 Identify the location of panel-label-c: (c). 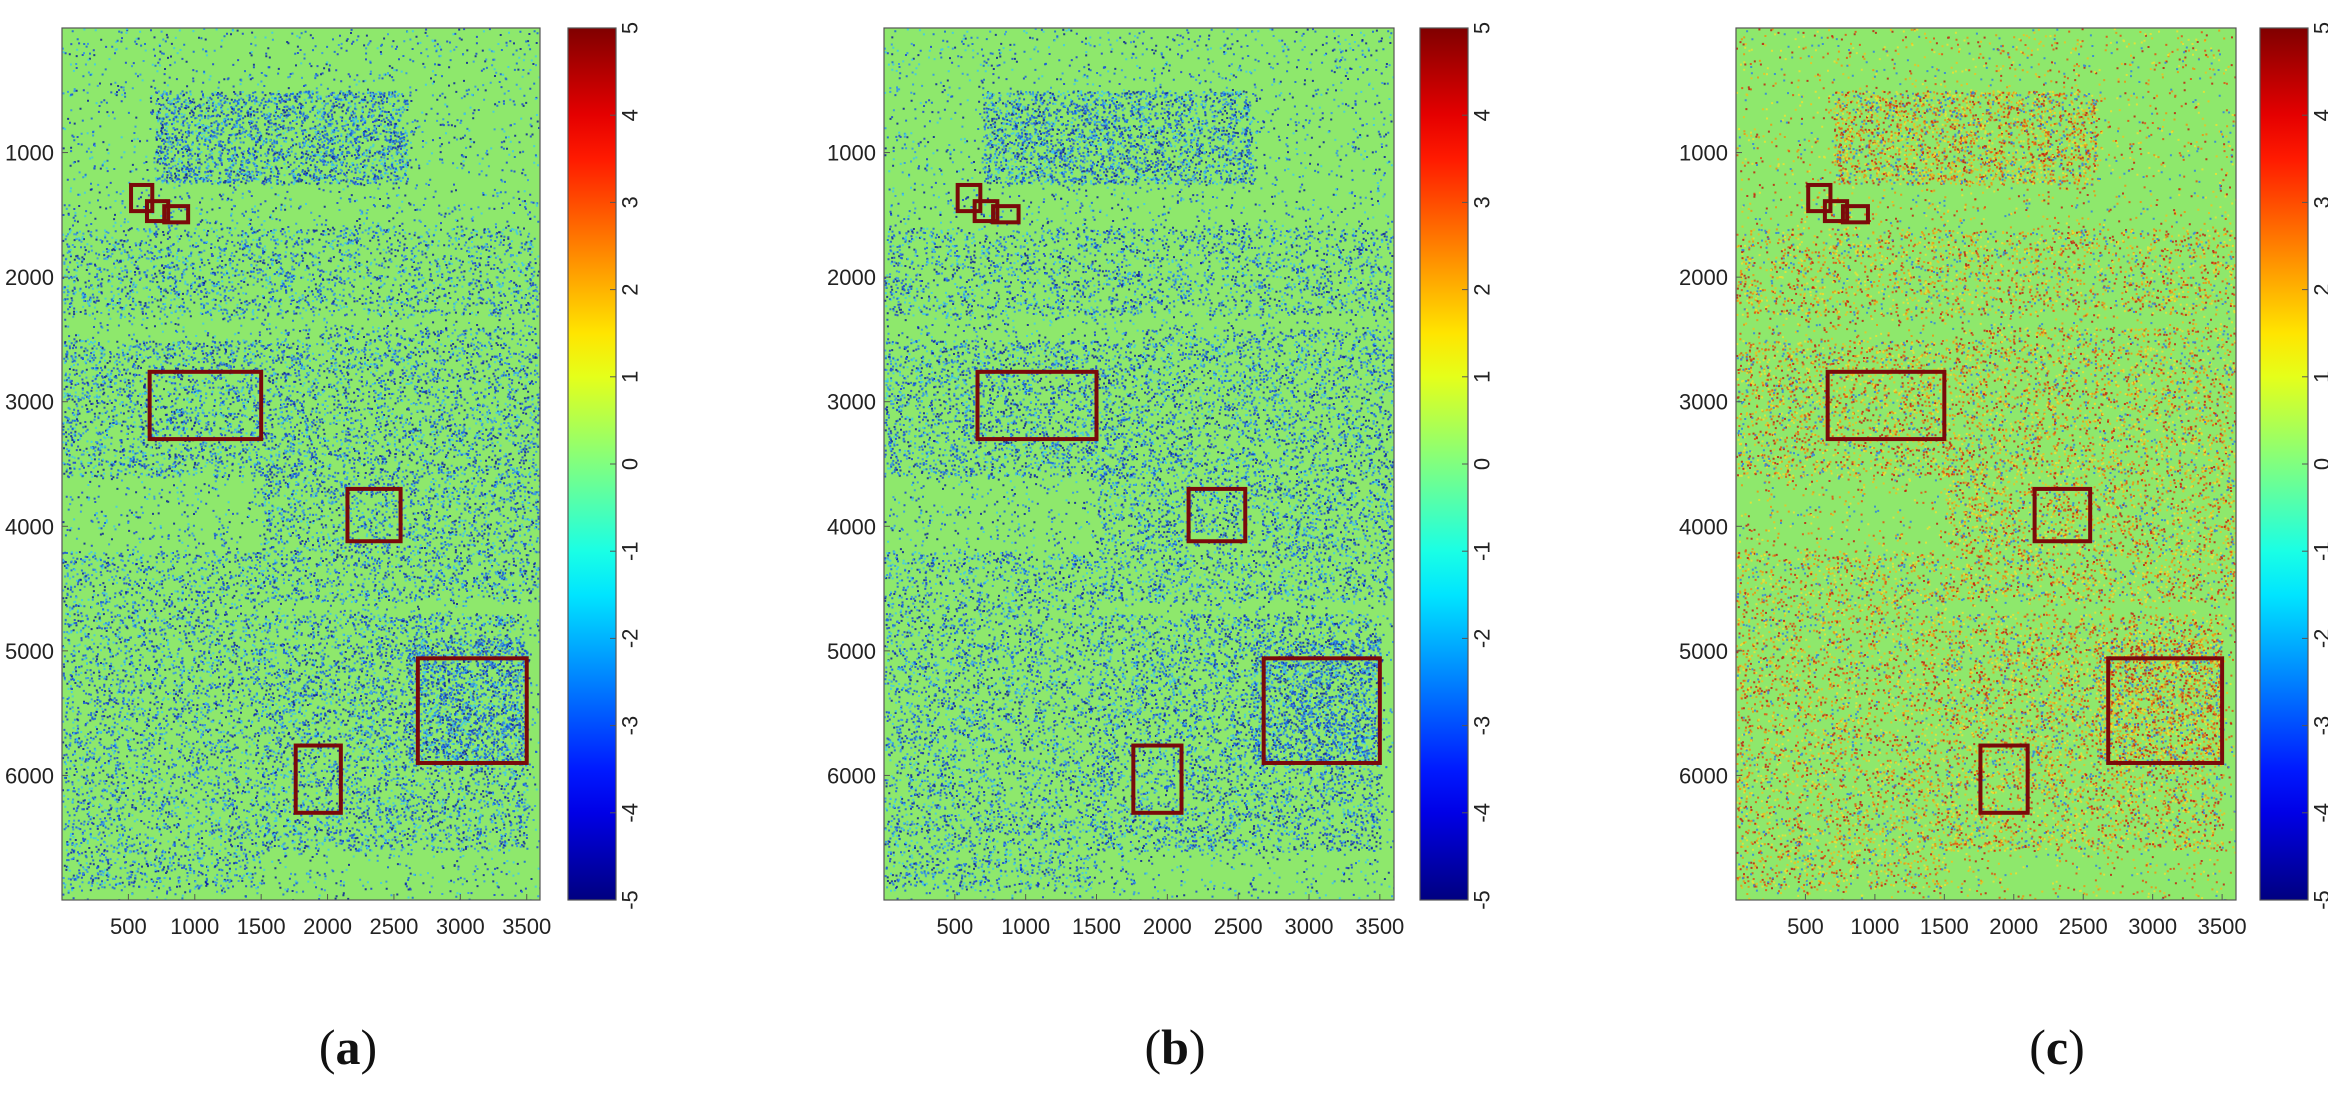
(2057, 1047).